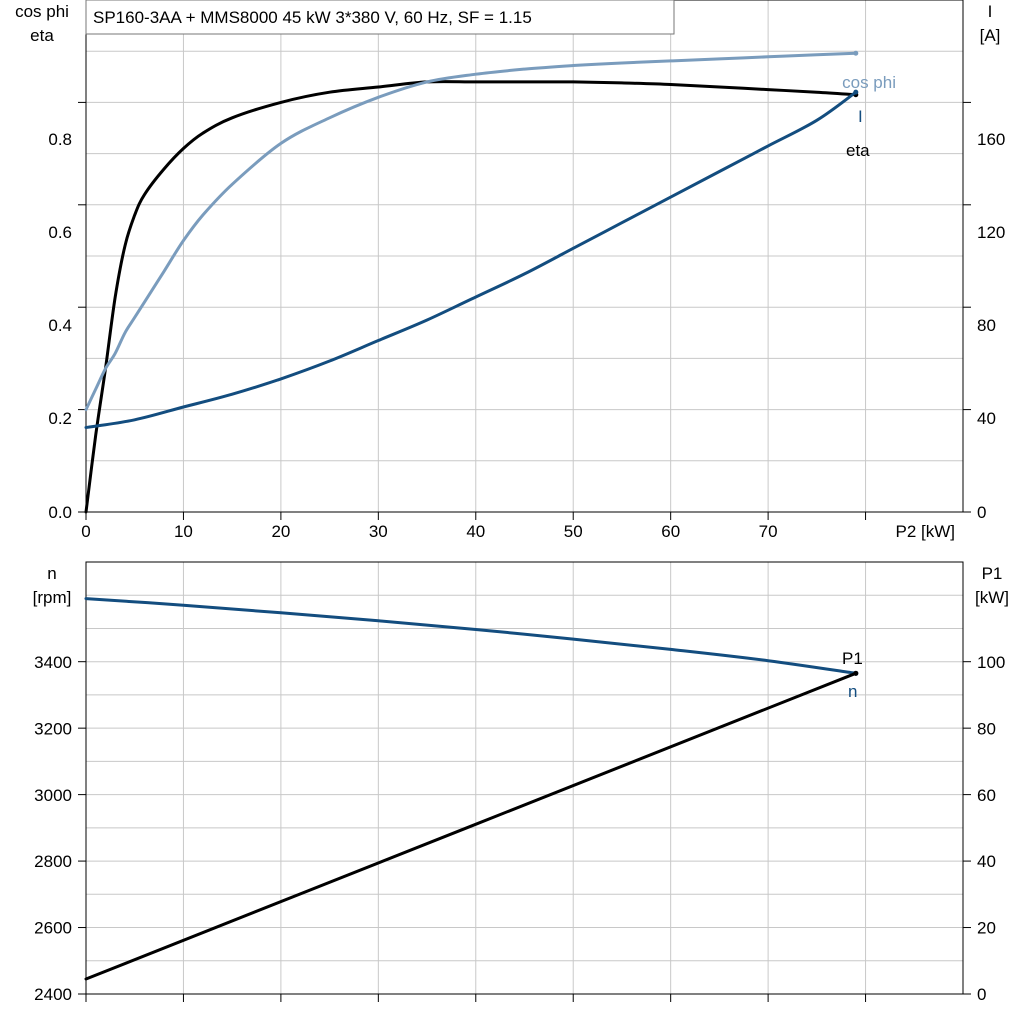 This screenshot has height=1024, width=1024. Describe the element at coordinates (856, 53) in the screenshot. I see `cos-phi-end-point` at that location.